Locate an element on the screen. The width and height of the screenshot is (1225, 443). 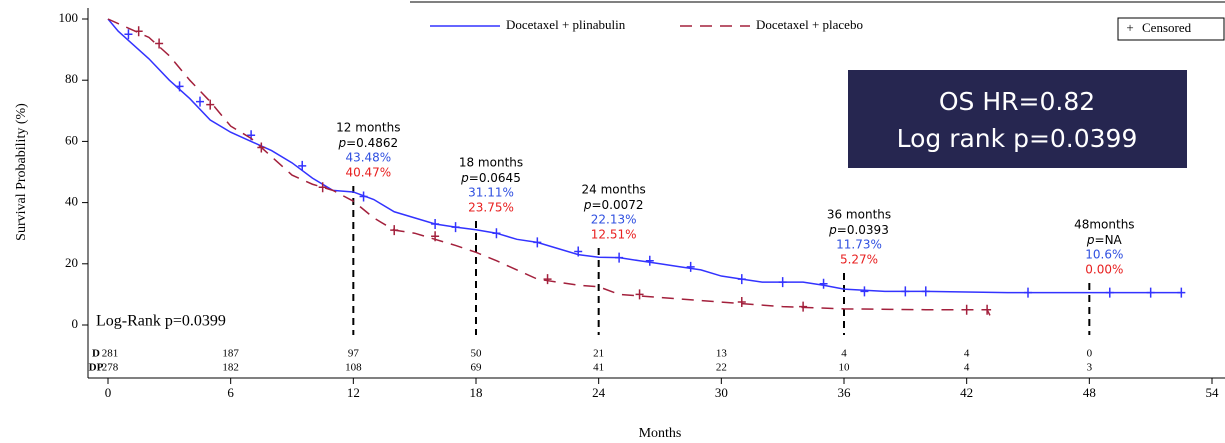
annotation-p: p=0.0072 is located at coordinates (613, 205).